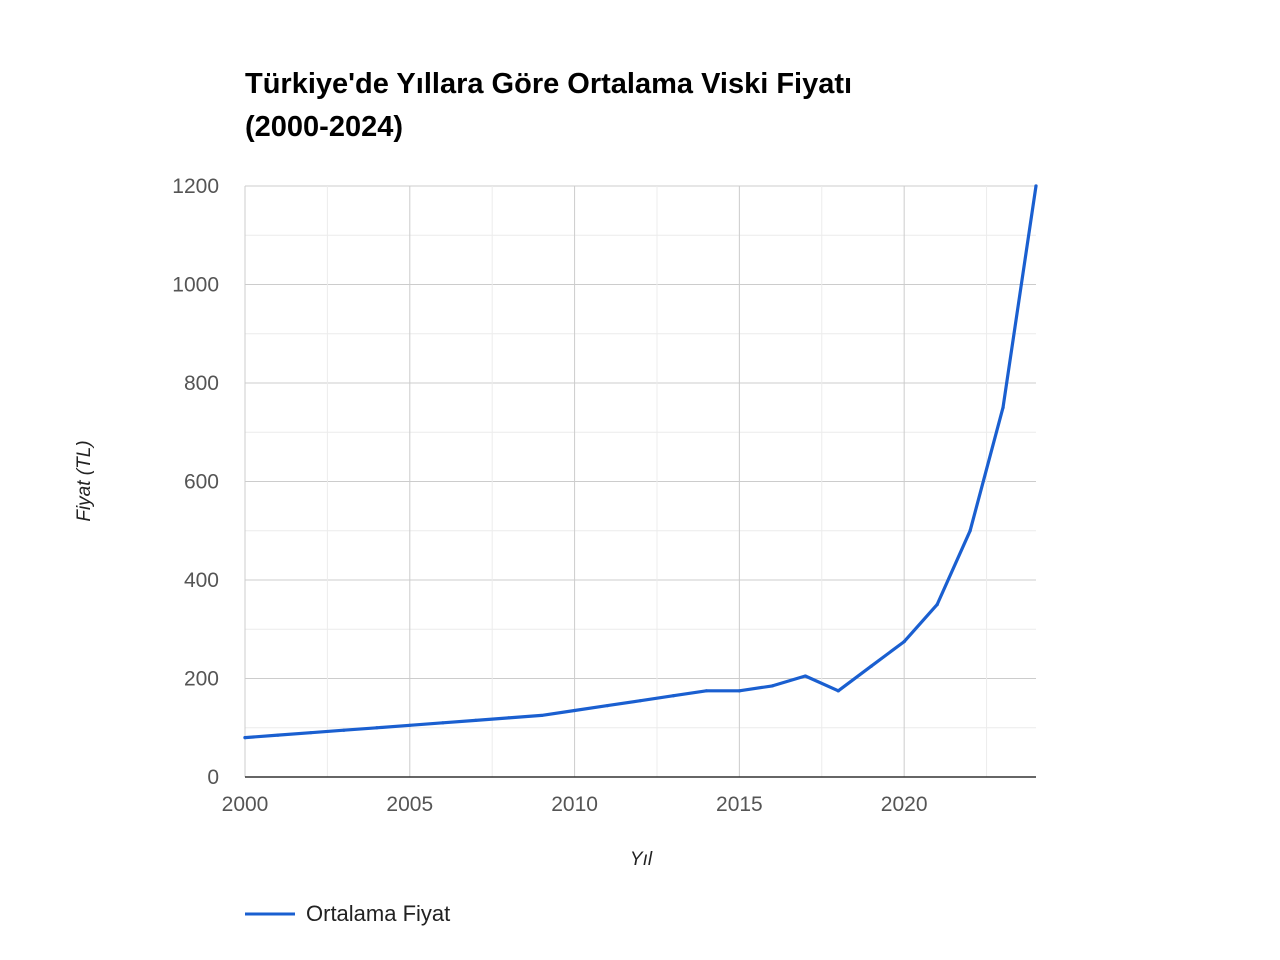 The image size is (1280, 960). What do you see at coordinates (201, 482) in the screenshot?
I see `y-tick-label: 600` at bounding box center [201, 482].